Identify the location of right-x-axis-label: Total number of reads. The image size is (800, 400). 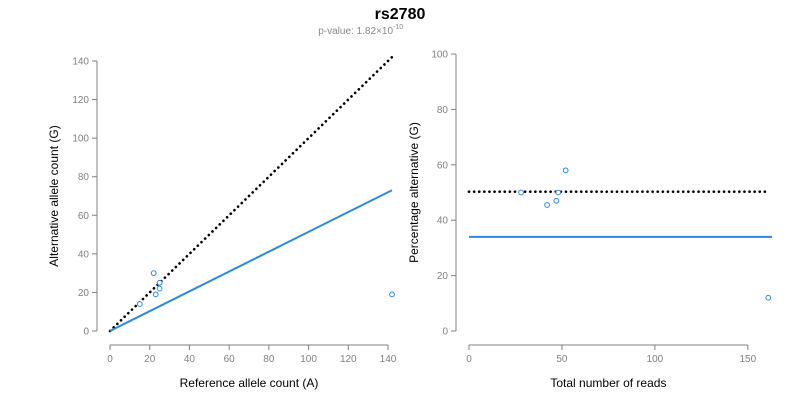
(608, 383).